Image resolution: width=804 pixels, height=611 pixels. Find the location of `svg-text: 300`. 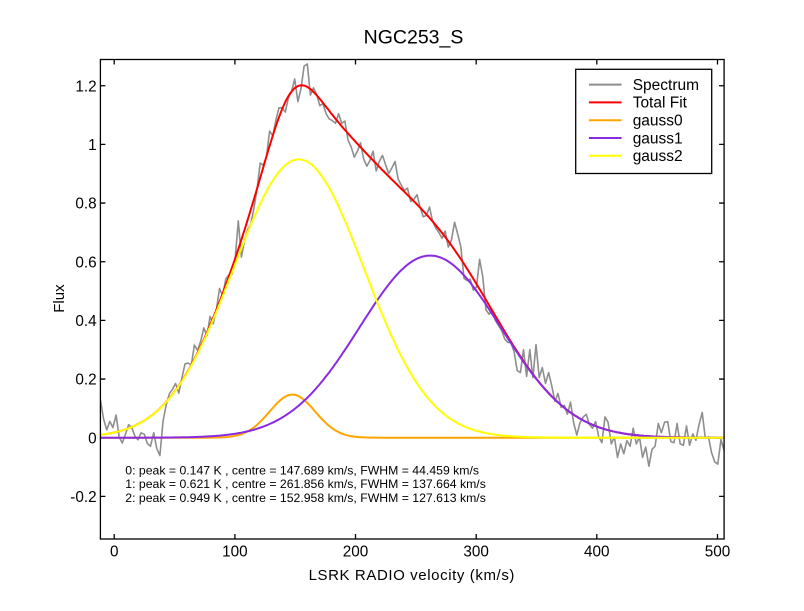

svg-text: 300 is located at coordinates (476, 551).